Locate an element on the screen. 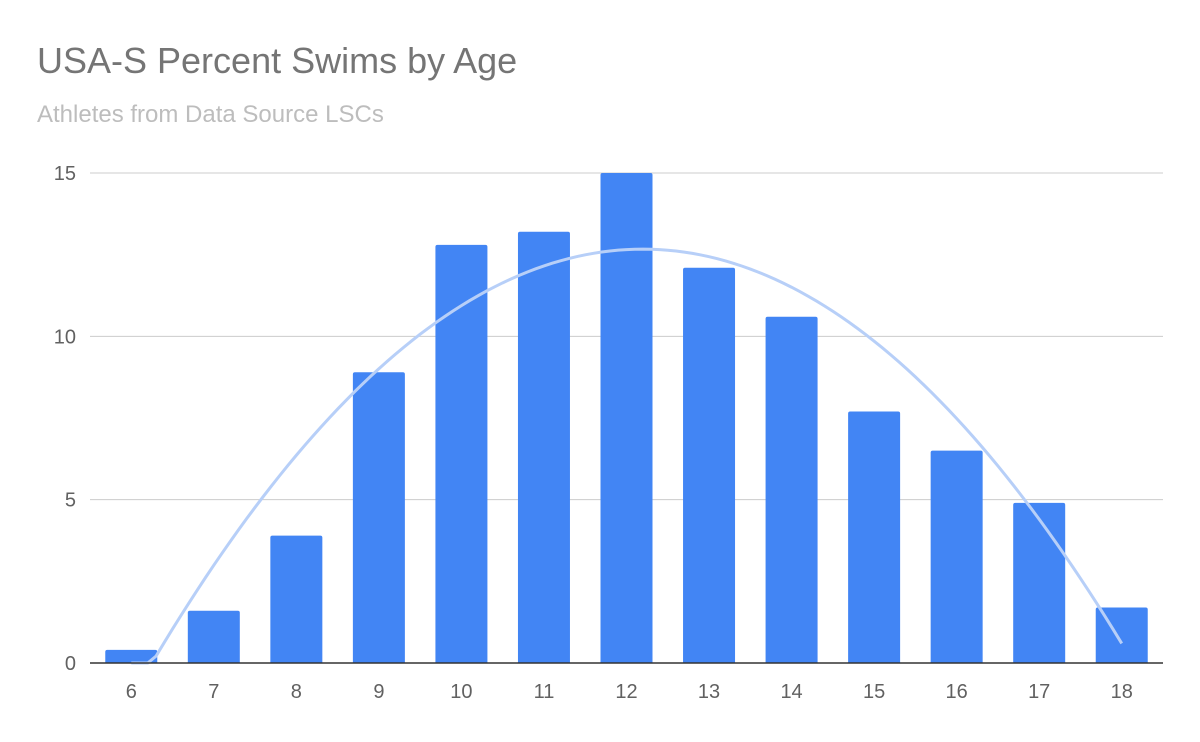 Image resolution: width=1200 pixels, height=742 pixels. x-tick-label: 9 is located at coordinates (378, 692).